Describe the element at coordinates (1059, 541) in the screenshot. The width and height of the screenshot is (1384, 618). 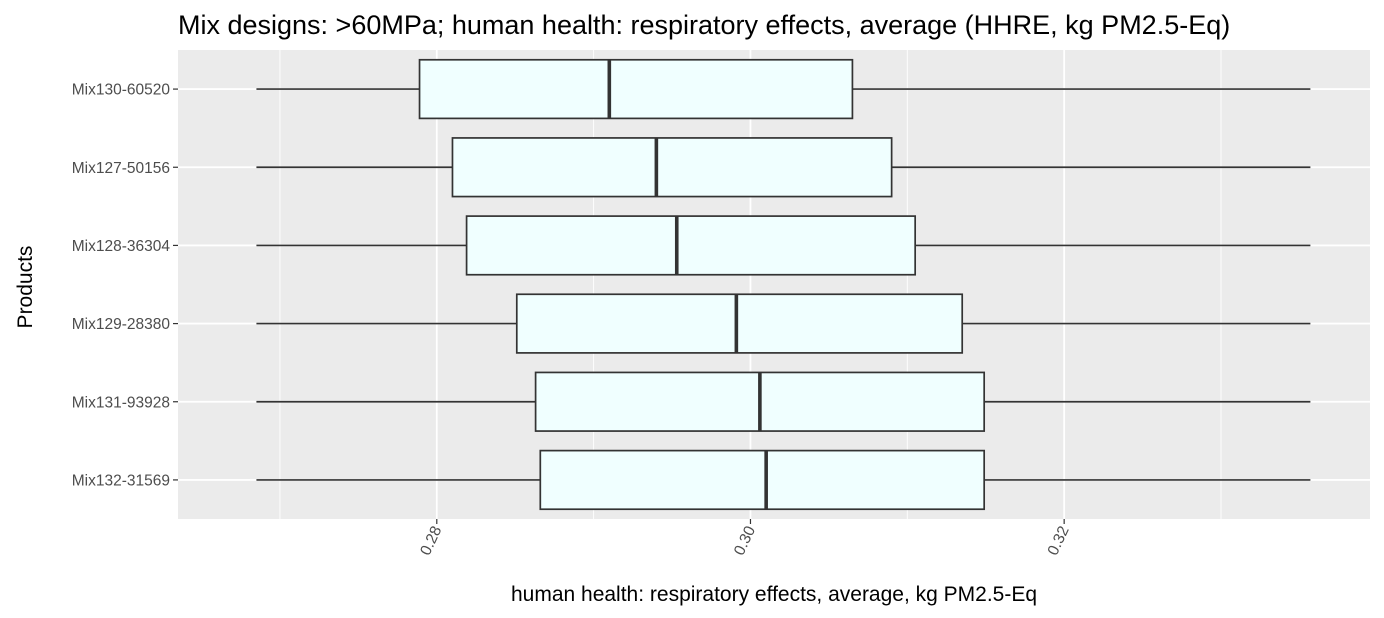
I see `x-tick-label: 0.32` at that location.